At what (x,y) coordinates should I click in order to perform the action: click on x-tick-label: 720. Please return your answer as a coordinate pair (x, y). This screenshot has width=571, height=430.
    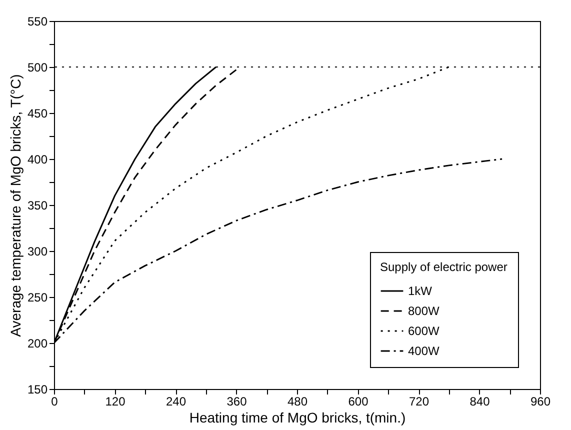
    Looking at the image, I should click on (419, 401).